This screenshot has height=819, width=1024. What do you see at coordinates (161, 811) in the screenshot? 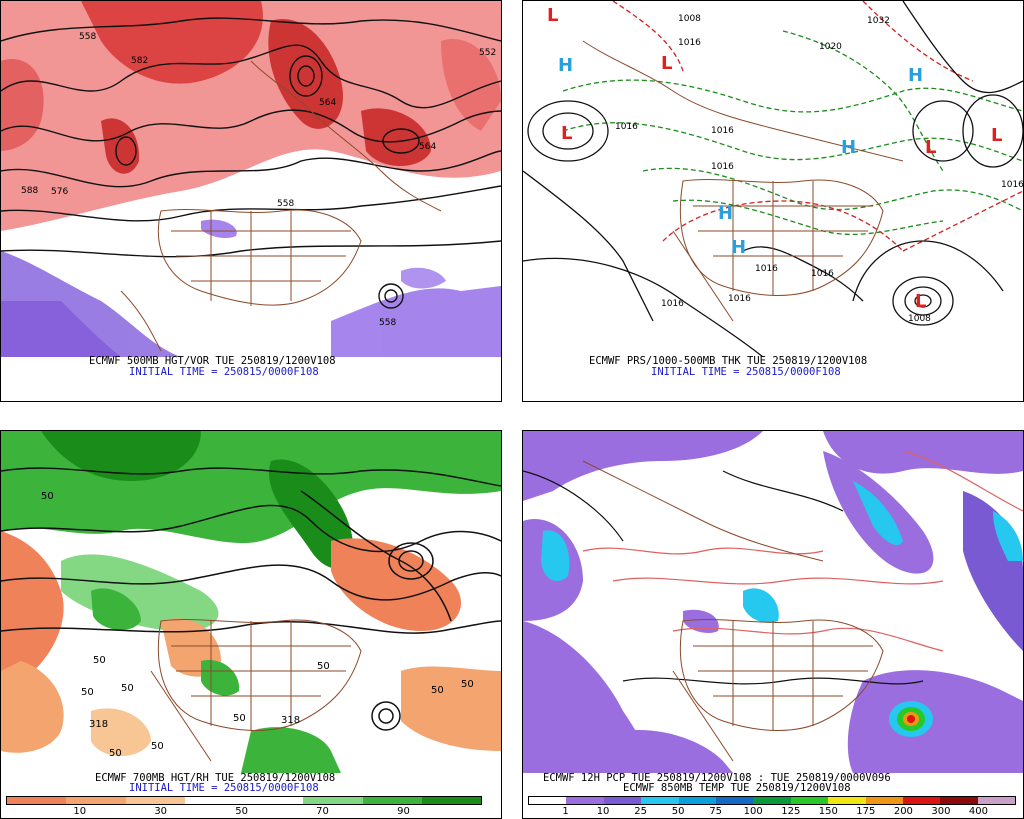
I see `colorbar-tick: 30` at bounding box center [161, 811].